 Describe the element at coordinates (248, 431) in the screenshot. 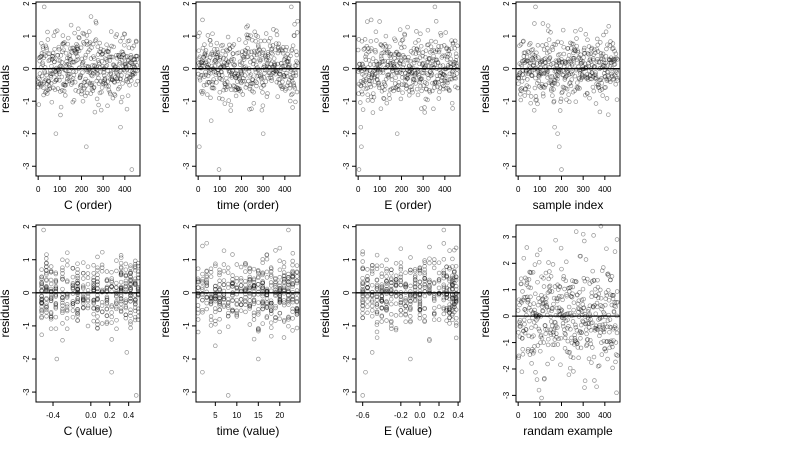

I see `x-axis-label: time (value)` at that location.